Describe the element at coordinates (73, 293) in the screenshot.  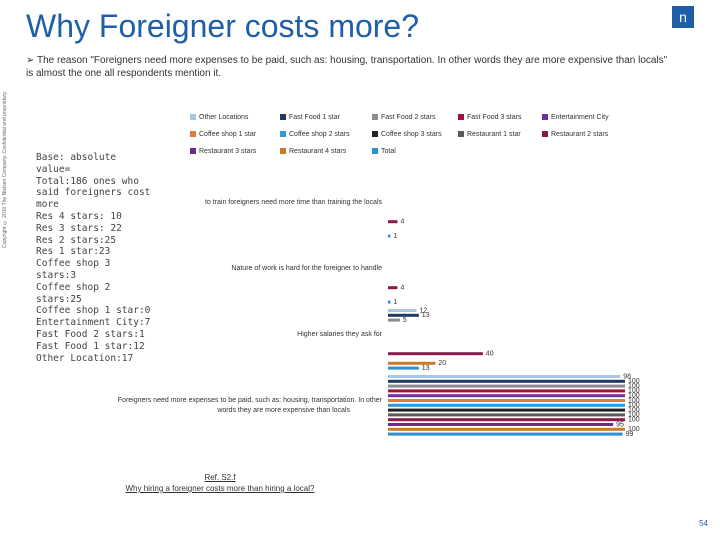
I see `note-line: Coffee shop 2 stars:25` at that location.